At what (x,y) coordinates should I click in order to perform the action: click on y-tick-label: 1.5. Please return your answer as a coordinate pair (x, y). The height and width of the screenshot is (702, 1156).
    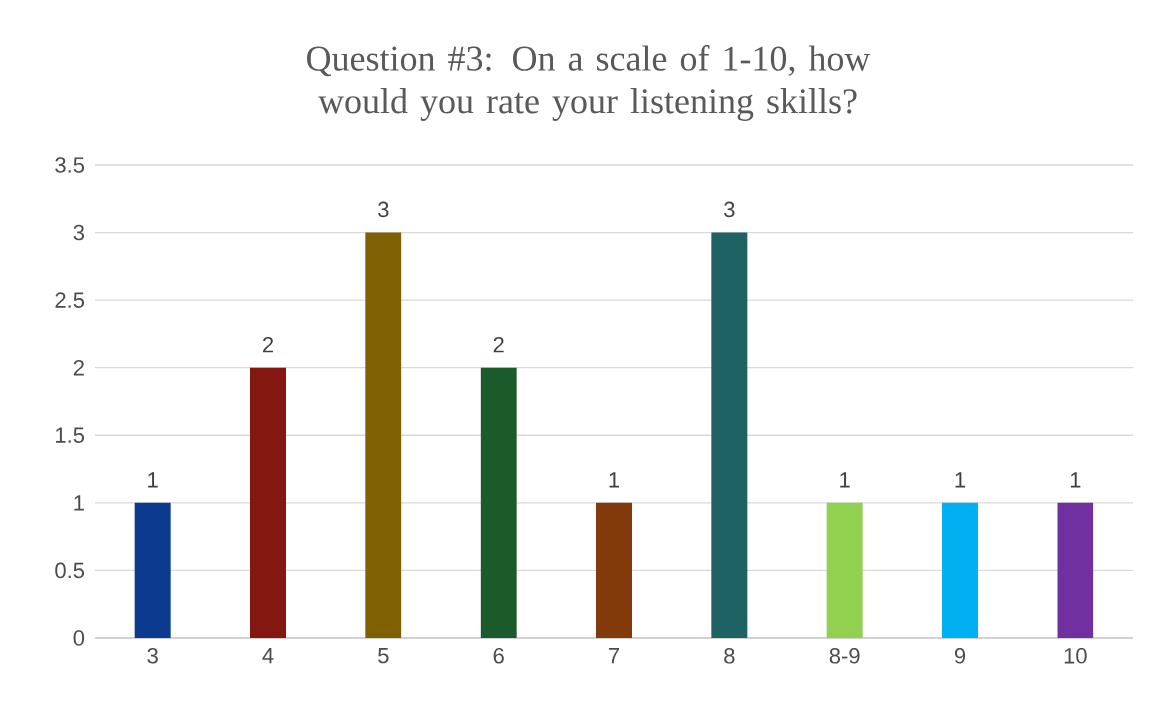
    Looking at the image, I should click on (70, 435).